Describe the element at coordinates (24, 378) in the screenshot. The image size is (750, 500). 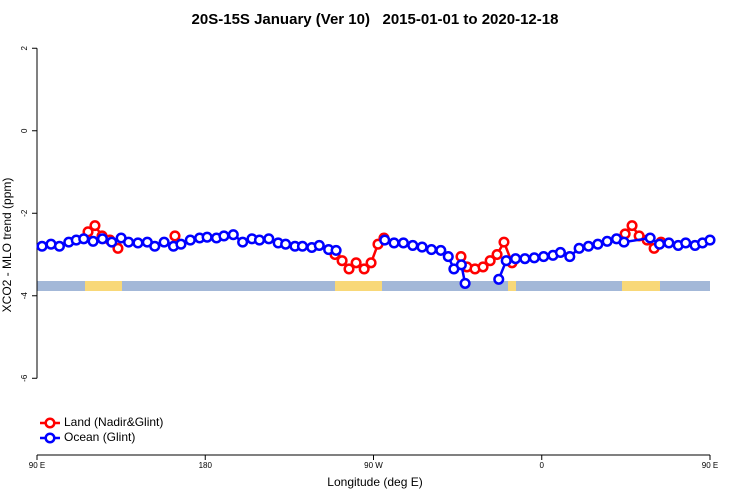
I see `y-tick-label: -6` at that location.